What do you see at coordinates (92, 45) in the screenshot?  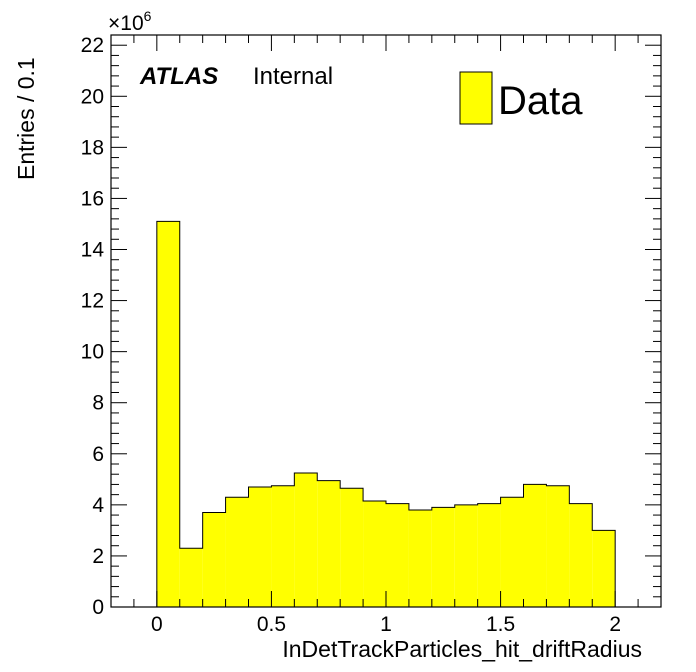 I see `y-tick-label: 22` at bounding box center [92, 45].